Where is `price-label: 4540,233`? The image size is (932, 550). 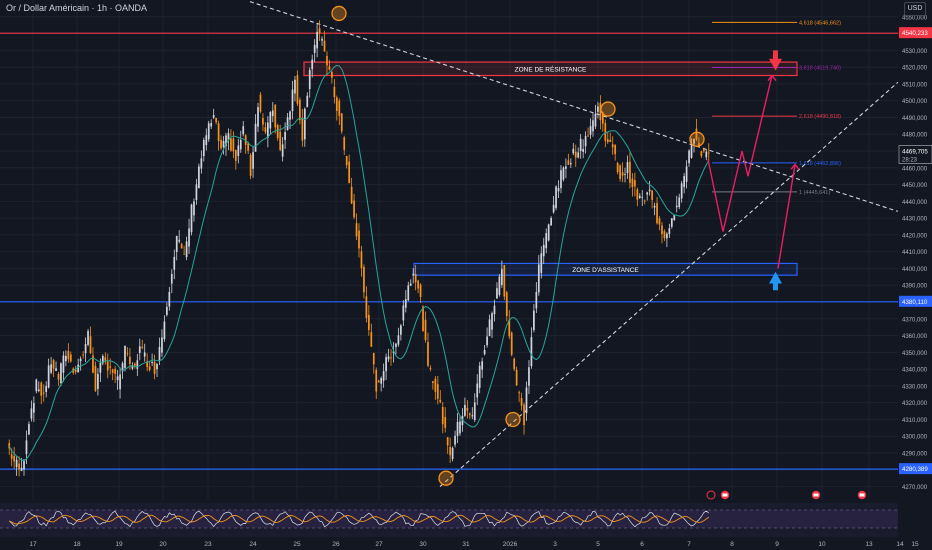
price-label: 4540,233 is located at coordinates (915, 33).